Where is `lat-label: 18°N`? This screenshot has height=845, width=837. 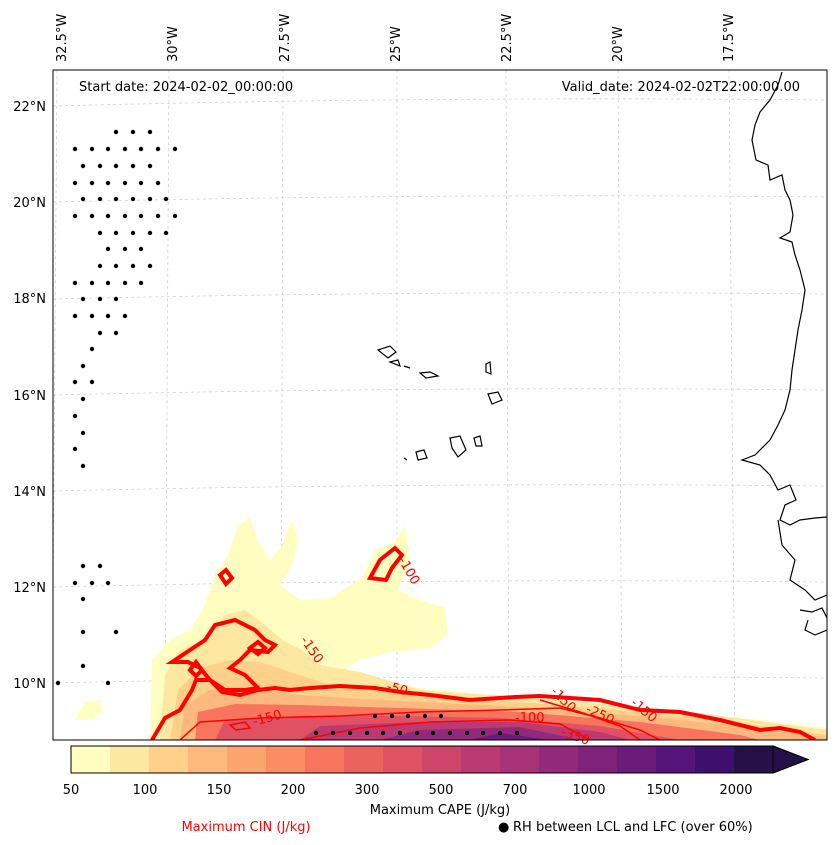 lat-label: 18°N is located at coordinates (29, 299).